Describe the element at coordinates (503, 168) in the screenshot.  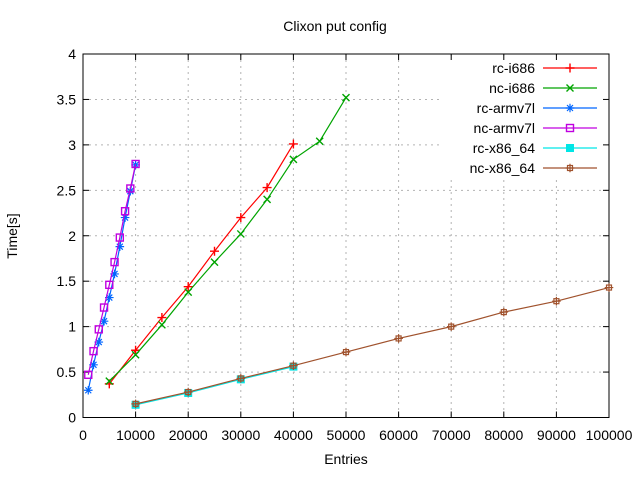
I see `legend-label-nc-x86_64: nc-x86_64` at that location.